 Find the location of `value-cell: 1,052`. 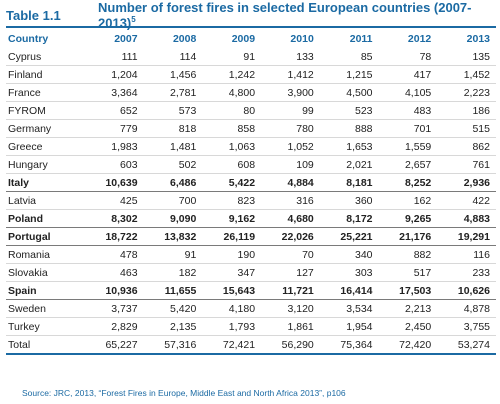

value-cell: 1,052 is located at coordinates (290, 146).